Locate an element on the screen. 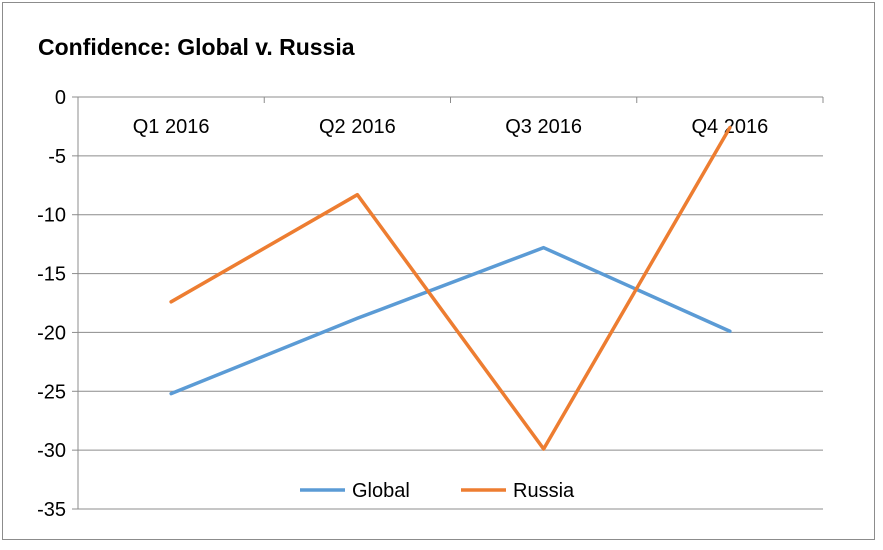 The image size is (883, 550). y-tick-label: -25 is located at coordinates (51, 392).